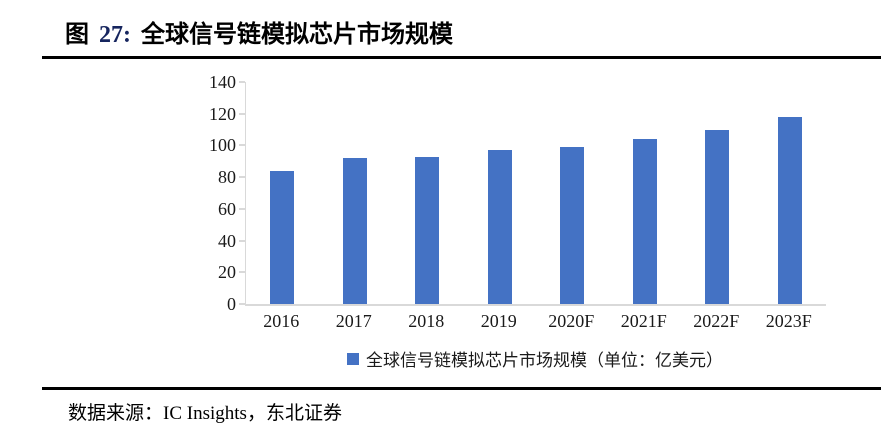  I want to click on legend-label: 全球信号链模拟芯片市场规模（单位：亿美元）, so click(544, 360).